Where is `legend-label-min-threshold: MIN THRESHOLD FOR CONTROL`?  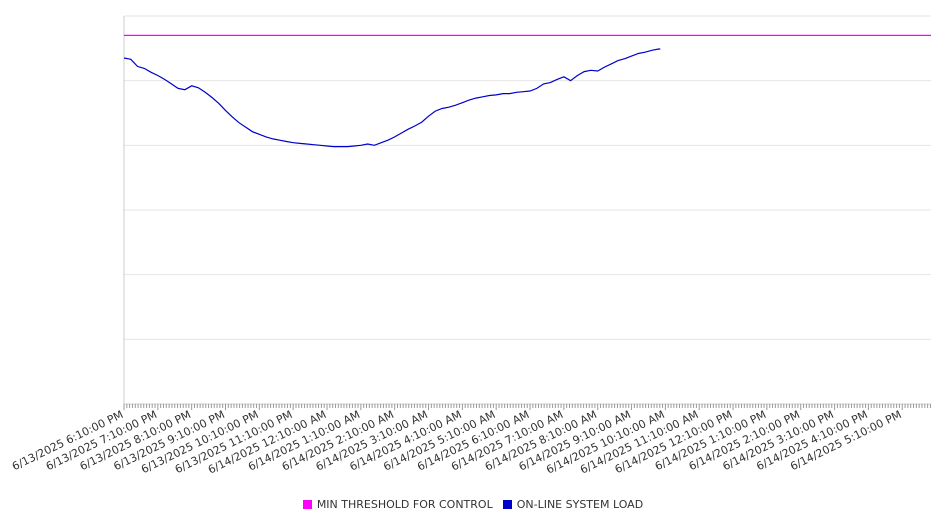 legend-label-min-threshold: MIN THRESHOLD FOR CONTROL is located at coordinates (404, 504).